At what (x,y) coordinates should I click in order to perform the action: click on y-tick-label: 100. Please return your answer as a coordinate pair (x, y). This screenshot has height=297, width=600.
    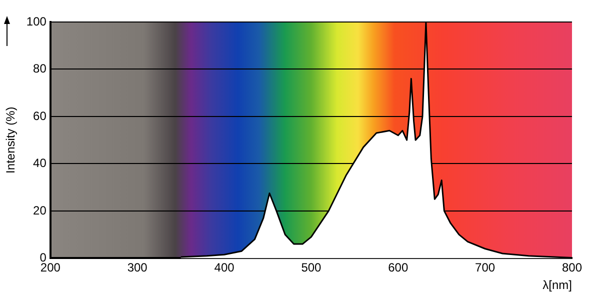
    Looking at the image, I should click on (36, 21).